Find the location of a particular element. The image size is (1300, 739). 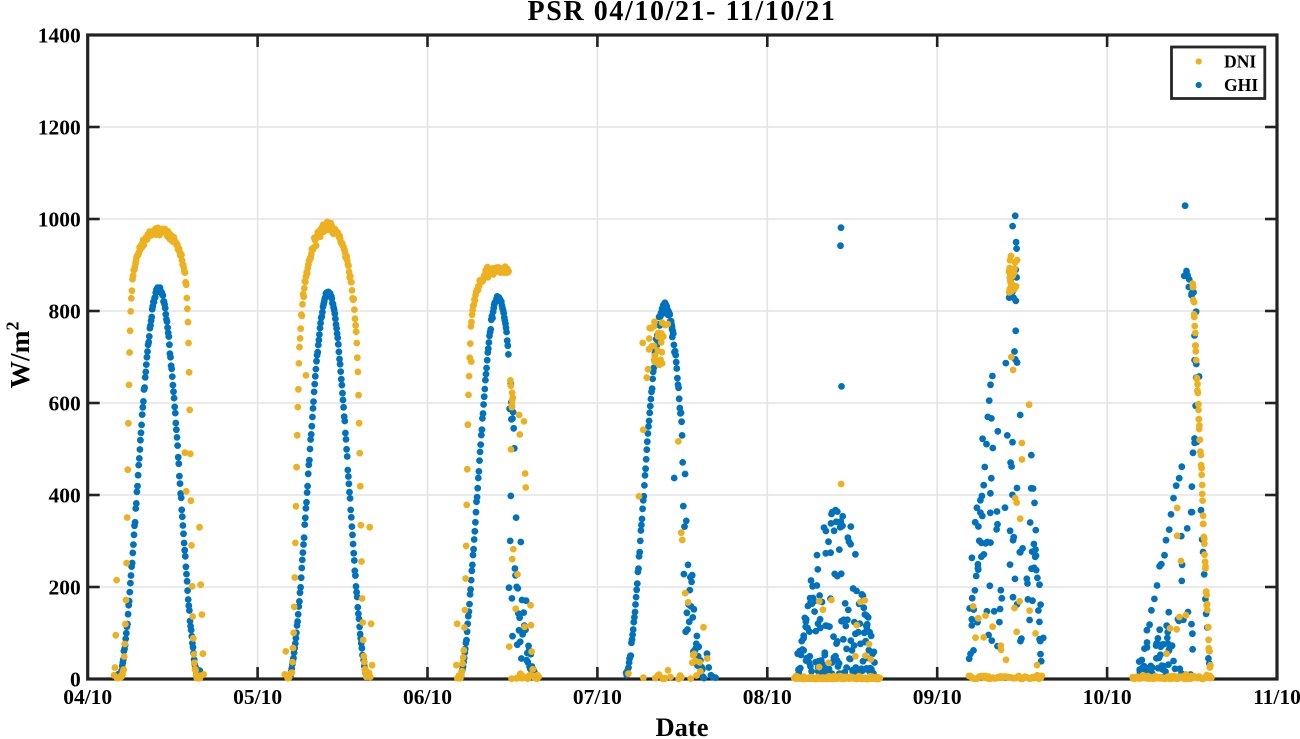

svg-text: 10/10 is located at coordinates (1107, 697).